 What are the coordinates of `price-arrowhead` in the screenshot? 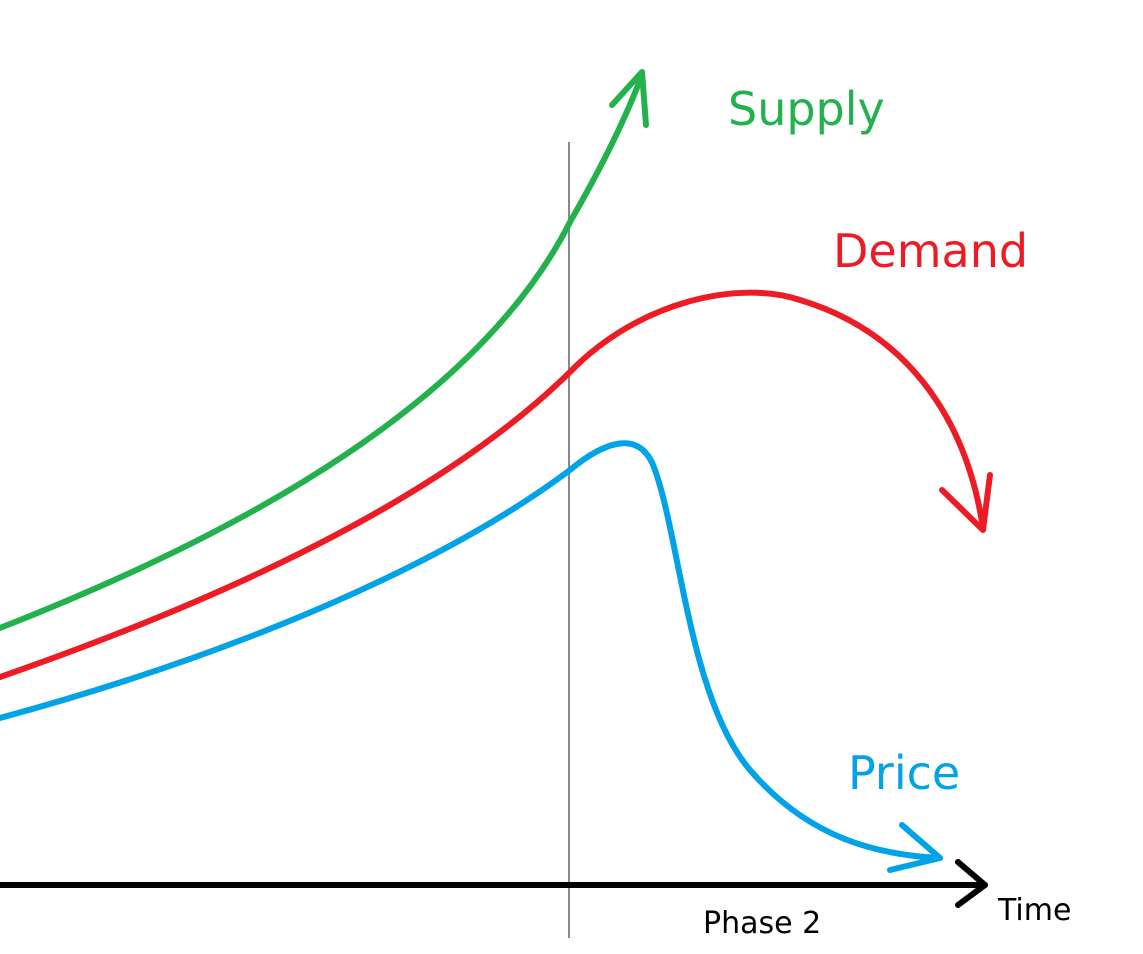 It's located at (915, 847).